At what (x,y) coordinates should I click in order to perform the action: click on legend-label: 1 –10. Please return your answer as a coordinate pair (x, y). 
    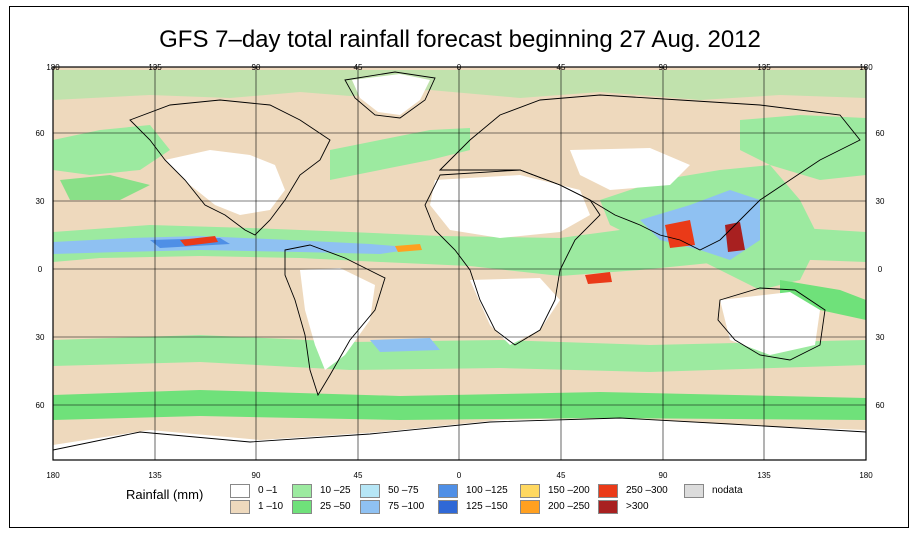
    Looking at the image, I should click on (271, 506).